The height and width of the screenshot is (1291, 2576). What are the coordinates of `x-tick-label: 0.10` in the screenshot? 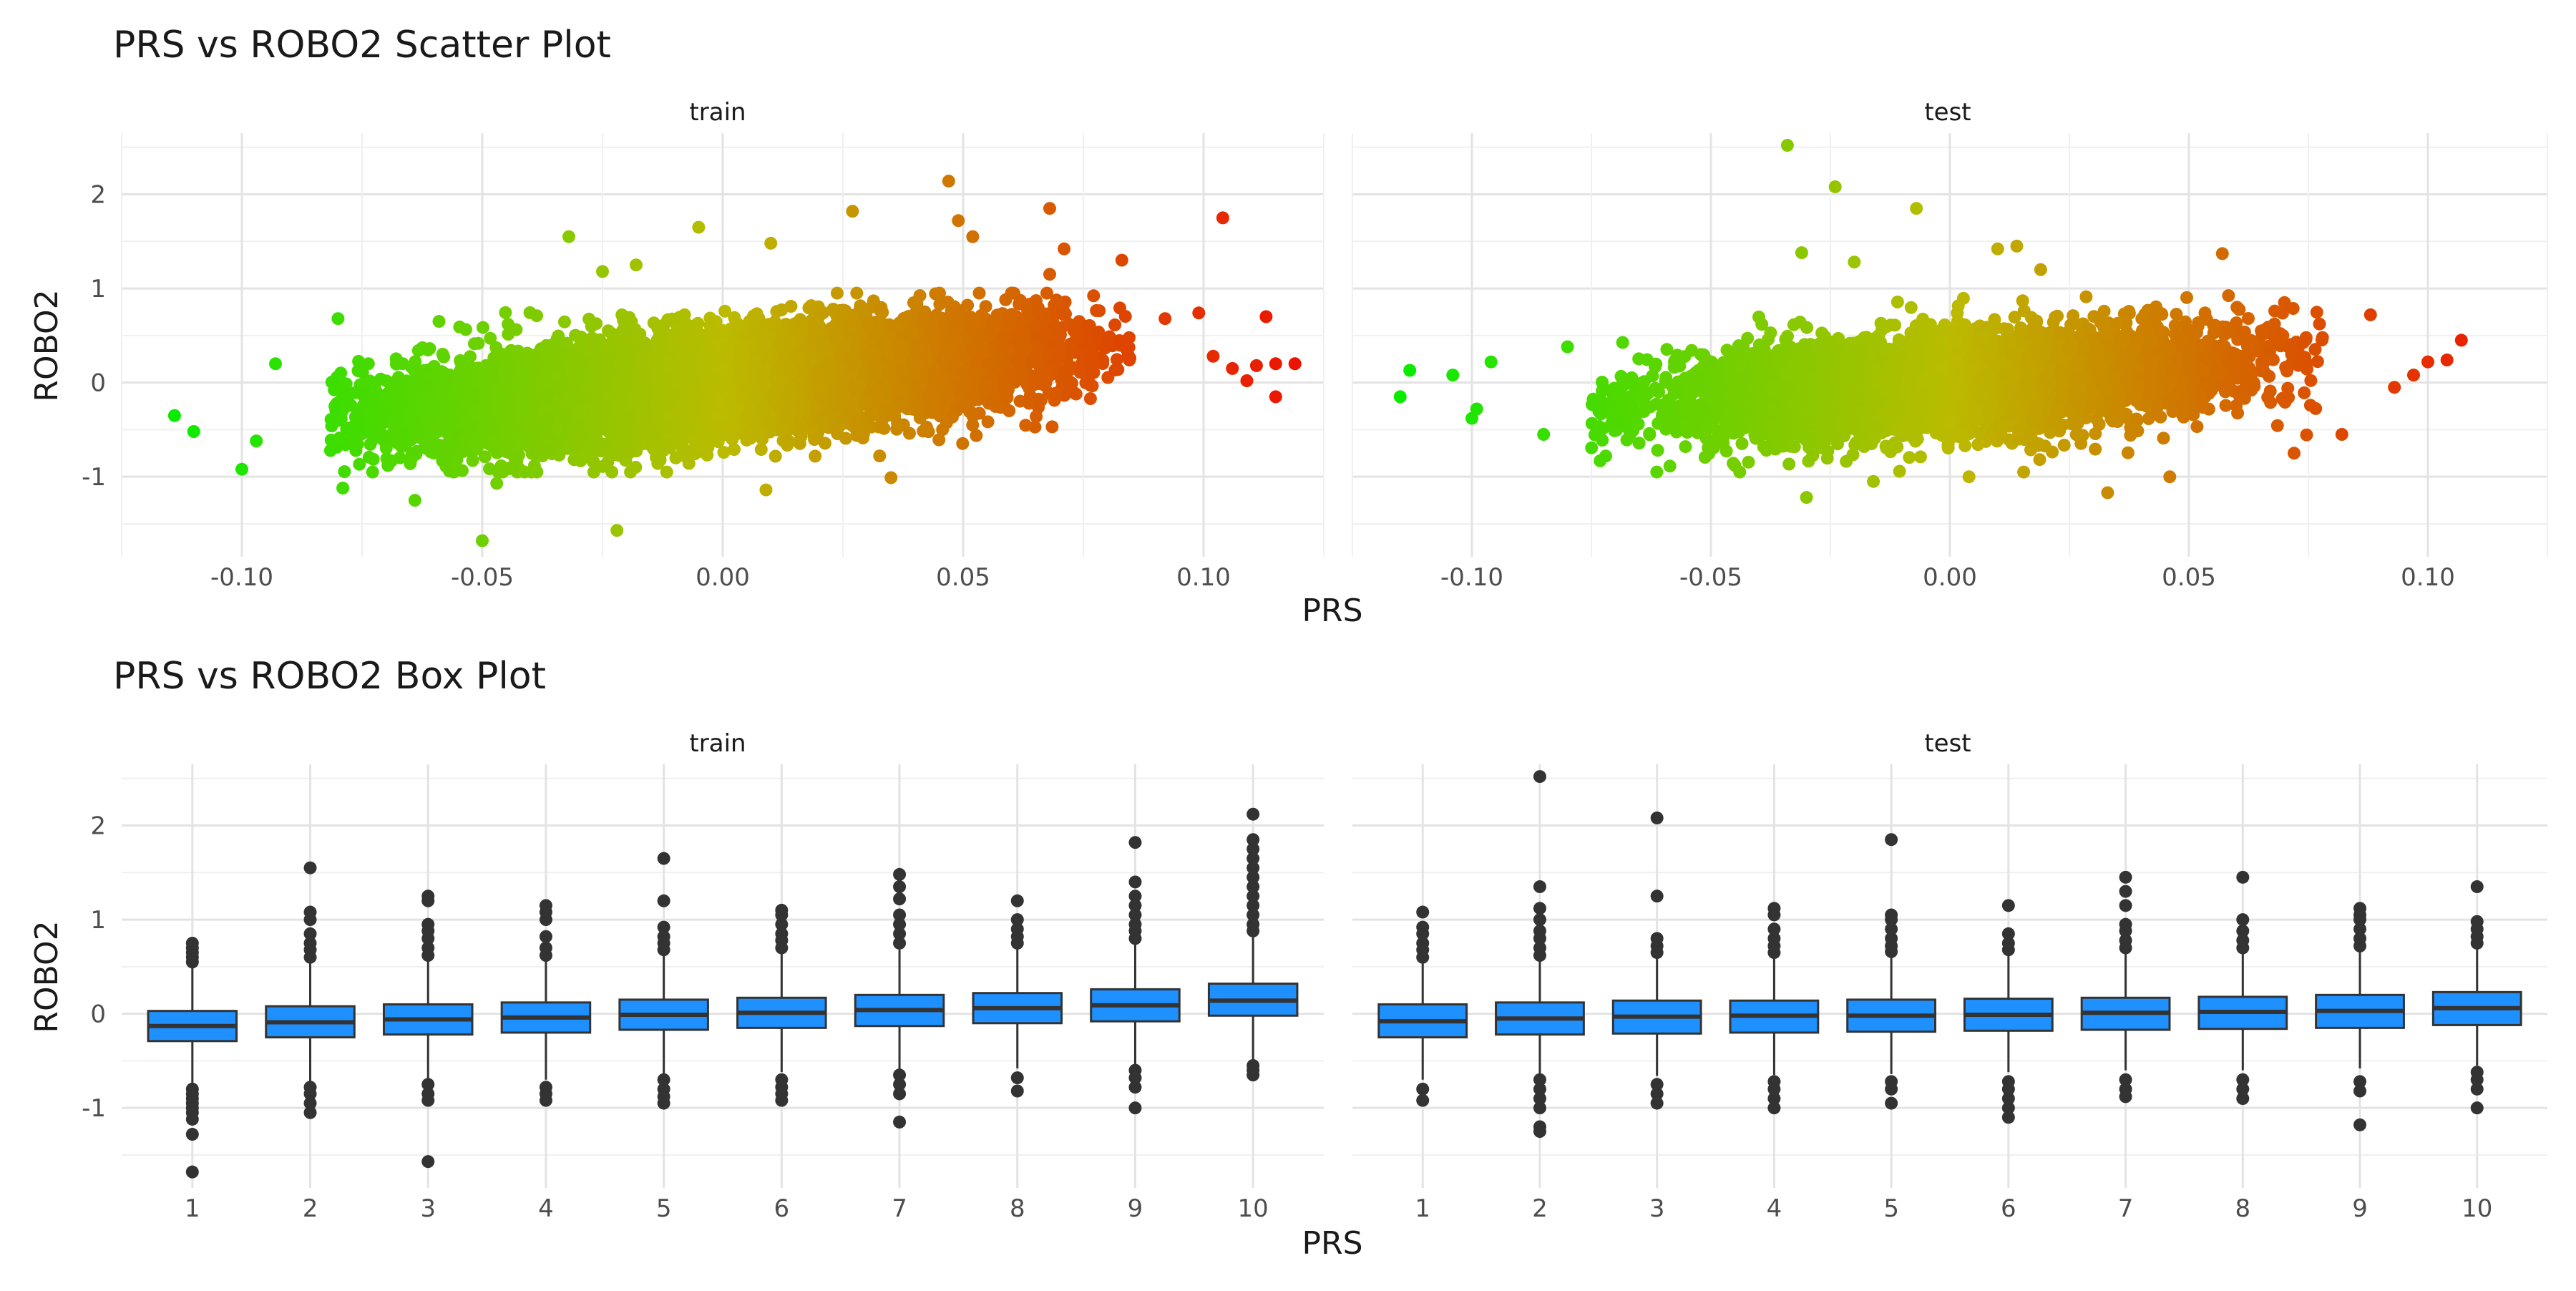 It's located at (1203, 577).